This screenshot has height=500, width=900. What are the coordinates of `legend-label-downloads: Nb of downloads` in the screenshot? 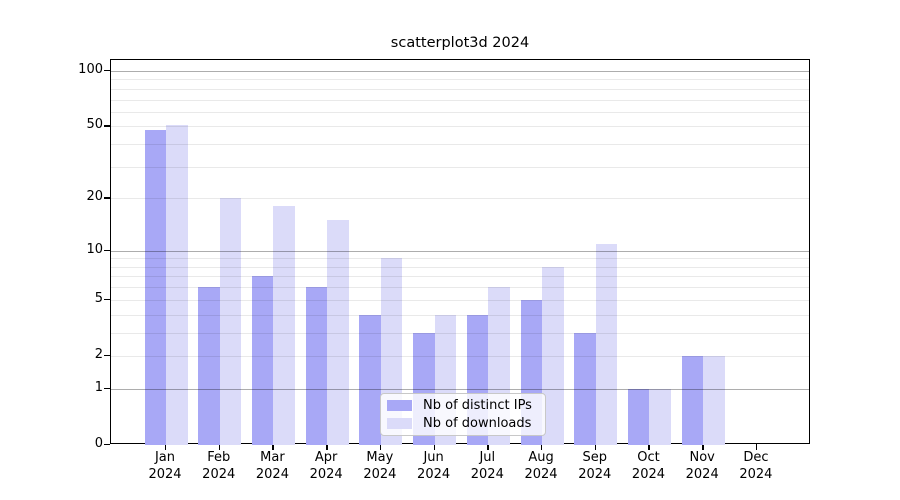 It's located at (477, 423).